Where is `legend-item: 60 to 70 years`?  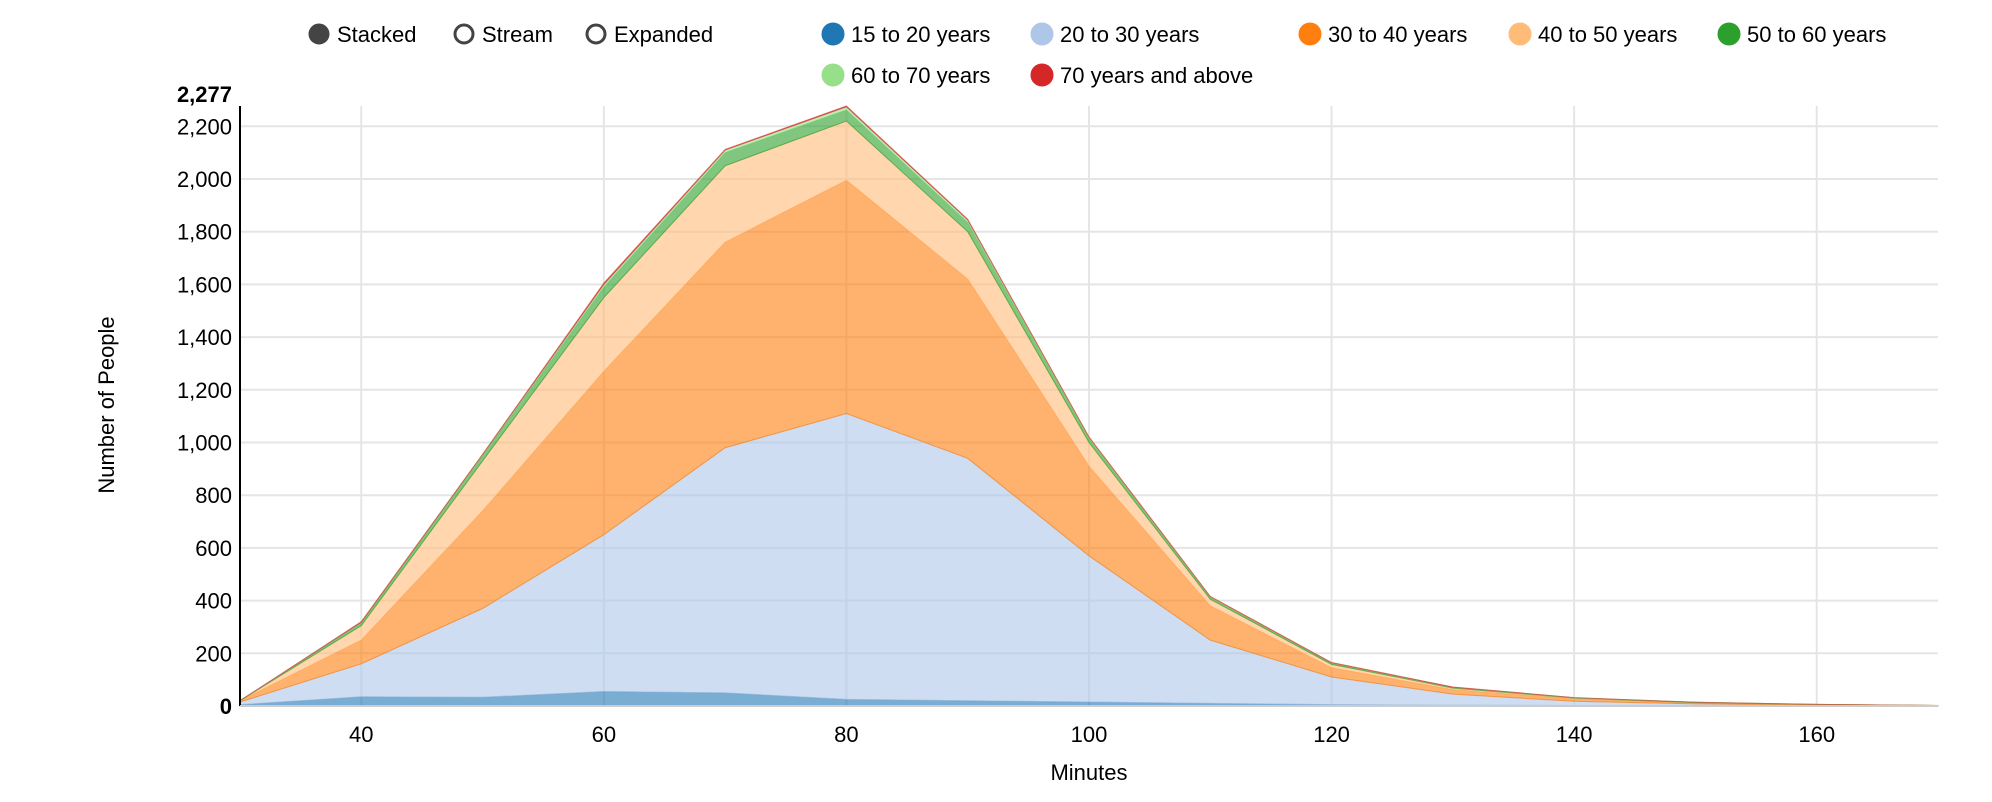 legend-item: 60 to 70 years is located at coordinates (905, 75).